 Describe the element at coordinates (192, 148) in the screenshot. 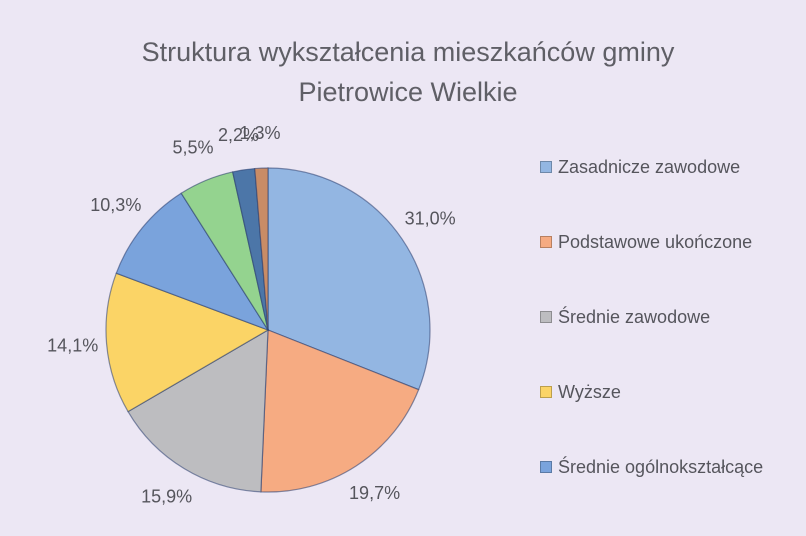

I see `data-label: 5,5%` at that location.